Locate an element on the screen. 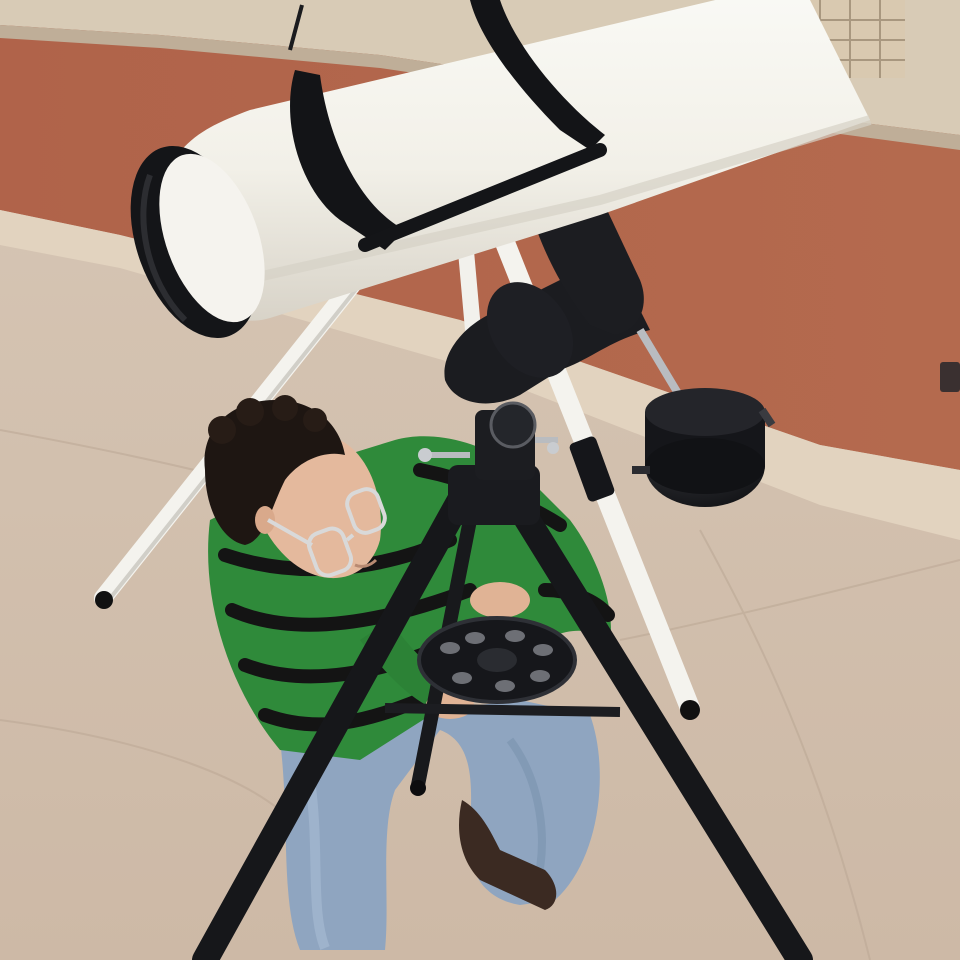  hand-left is located at coordinates (500, 600).